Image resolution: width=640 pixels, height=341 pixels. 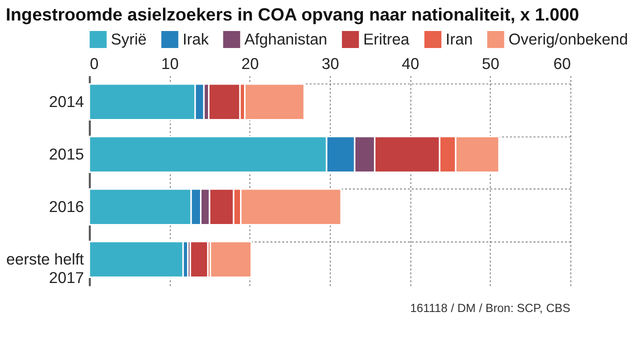 What do you see at coordinates (286, 39) in the screenshot?
I see `legend-label: Afghanistan` at bounding box center [286, 39].